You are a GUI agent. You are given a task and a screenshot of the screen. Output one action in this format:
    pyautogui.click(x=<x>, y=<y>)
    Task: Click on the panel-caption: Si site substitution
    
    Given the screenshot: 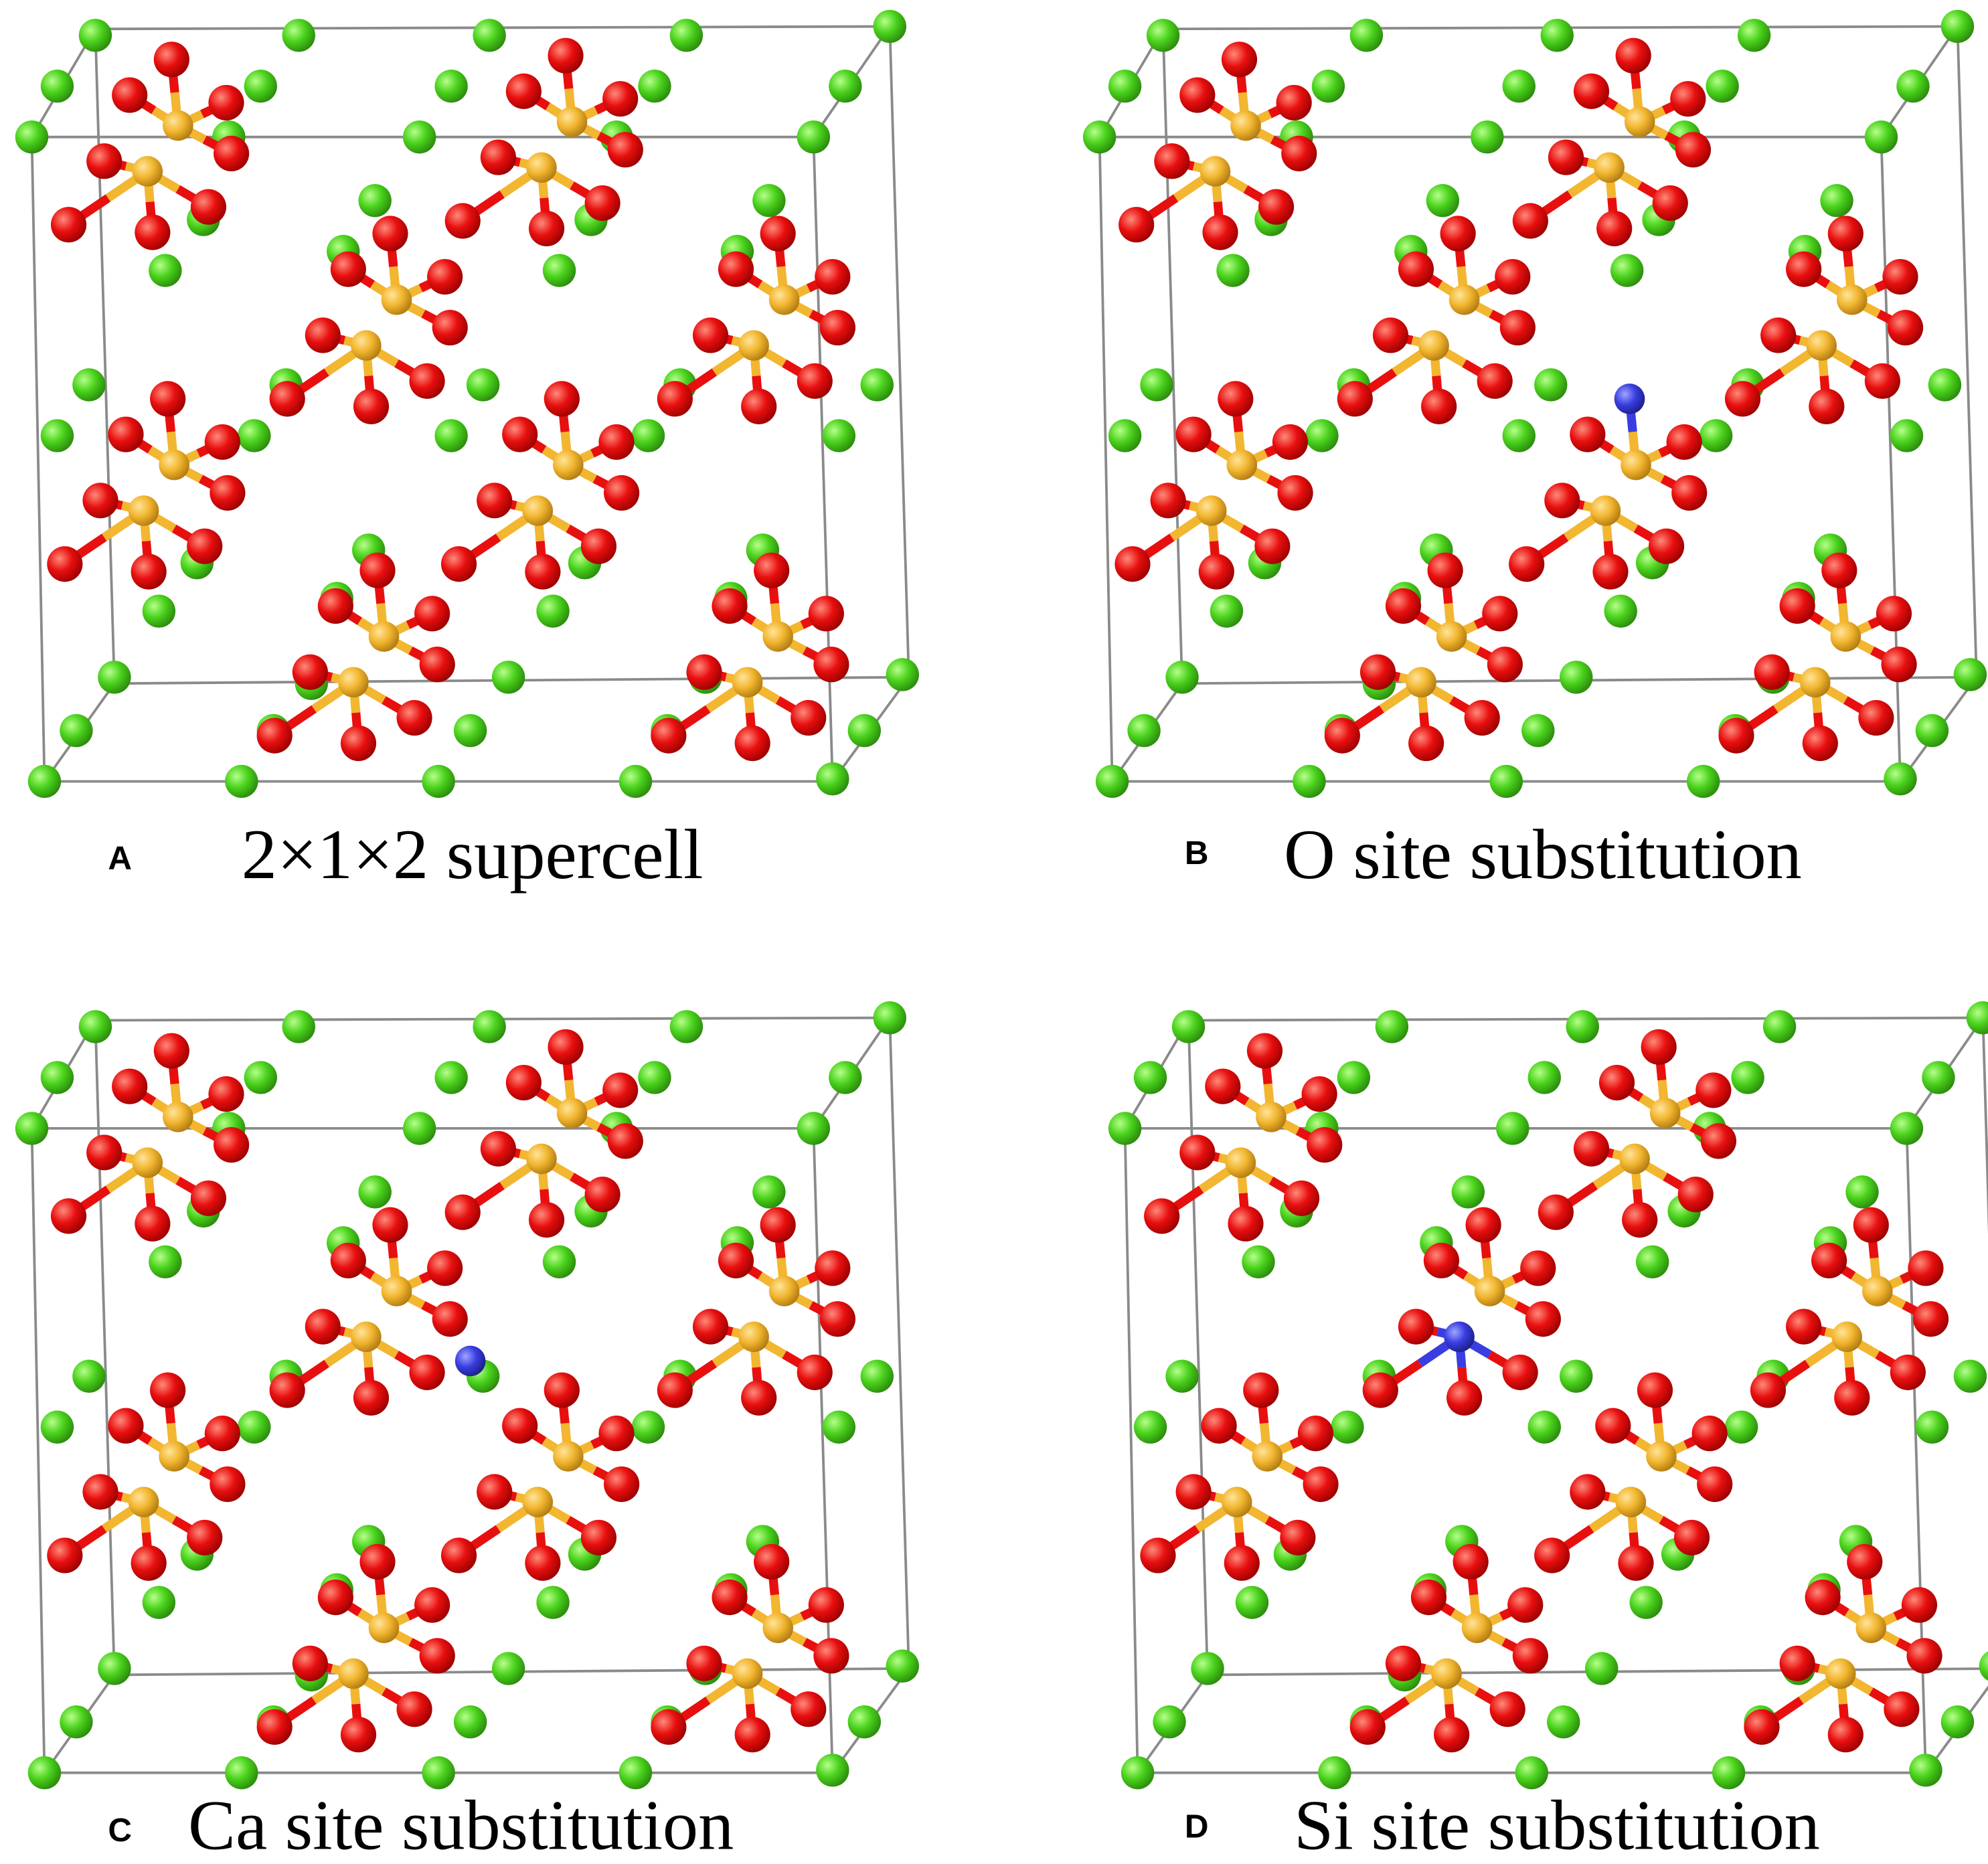 What is the action you would take?
    pyautogui.click(x=1557, y=1825)
    